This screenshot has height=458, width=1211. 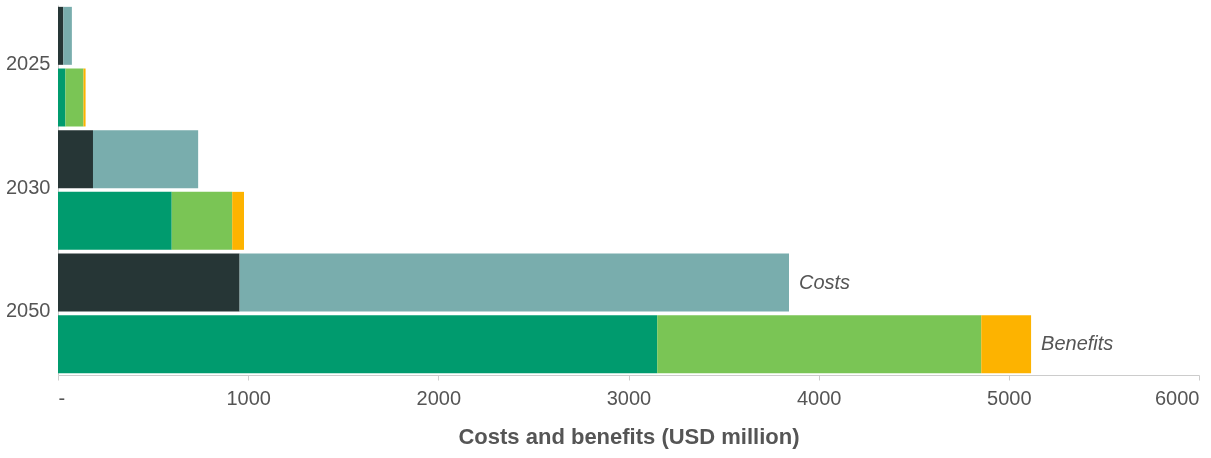 What do you see at coordinates (1077, 343) in the screenshot?
I see `annotation: Benefits` at bounding box center [1077, 343].